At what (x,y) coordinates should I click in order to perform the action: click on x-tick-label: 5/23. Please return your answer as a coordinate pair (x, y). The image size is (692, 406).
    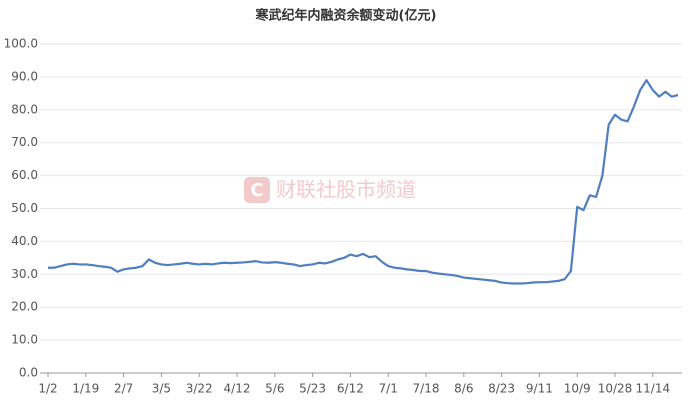
    Looking at the image, I should click on (312, 389).